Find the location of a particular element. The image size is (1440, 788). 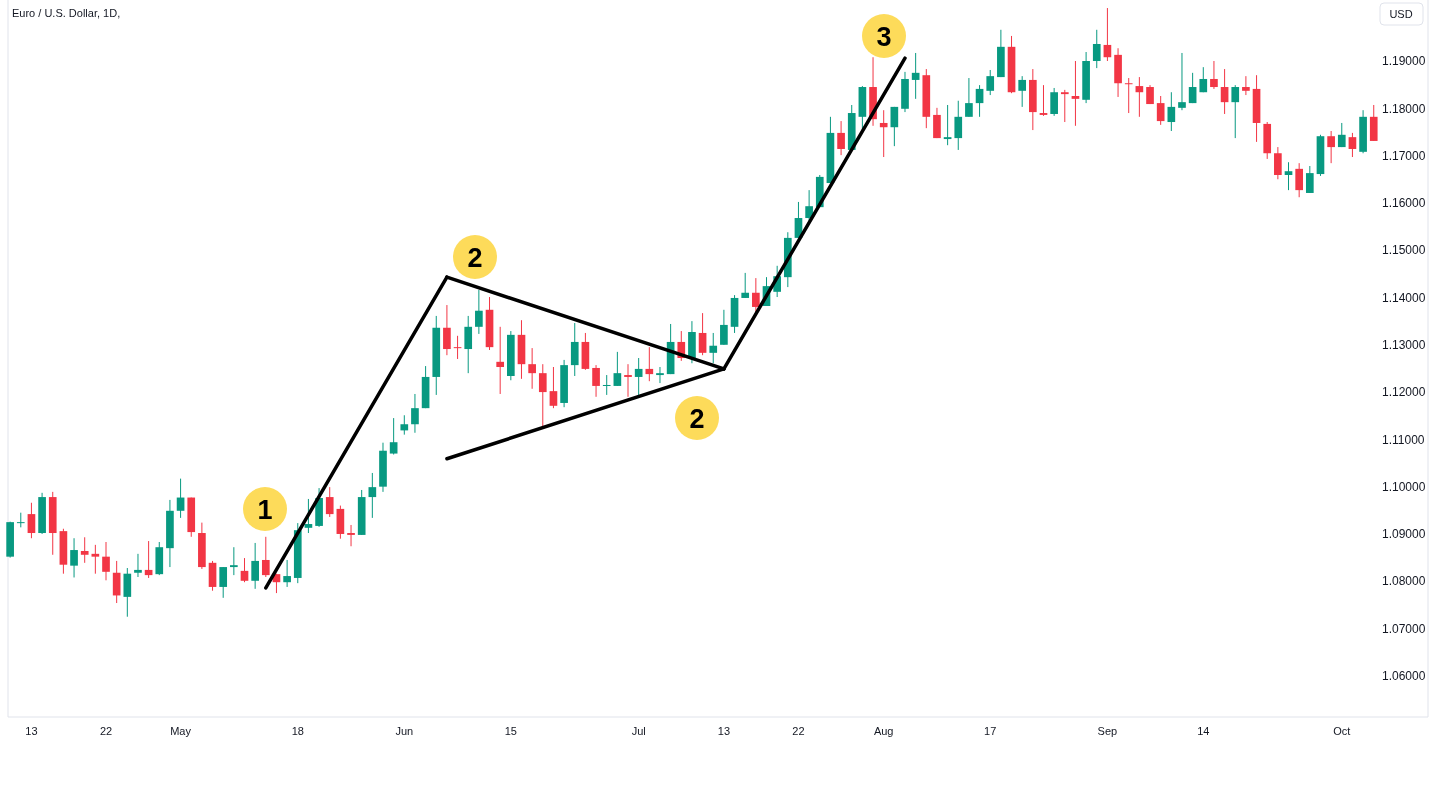

y-tick-label: 1.11000 is located at coordinates (1403, 439).